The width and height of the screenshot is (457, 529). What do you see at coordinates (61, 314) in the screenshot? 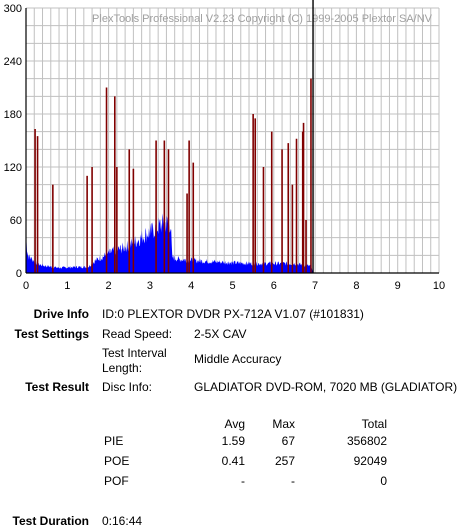
I see `drive-info-label: Drive Info` at bounding box center [61, 314].